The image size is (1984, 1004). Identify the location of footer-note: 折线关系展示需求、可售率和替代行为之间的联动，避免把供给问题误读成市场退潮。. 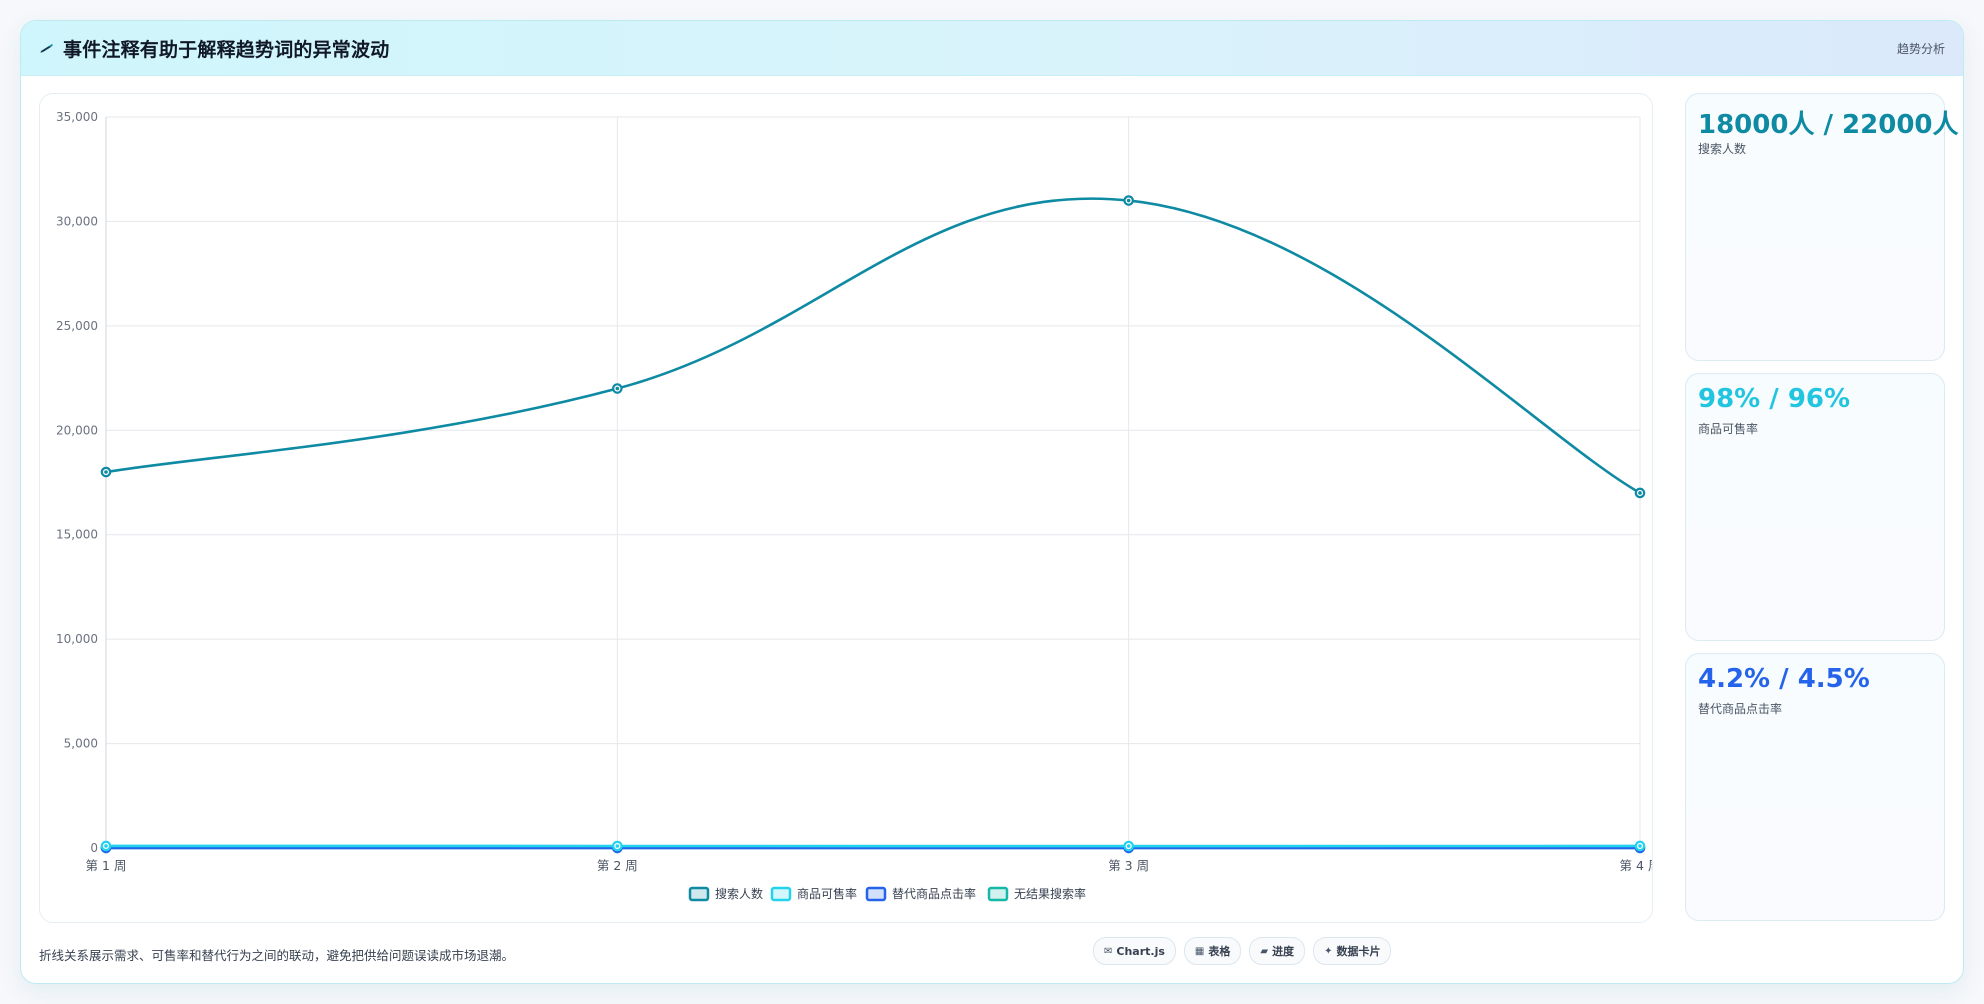
(277, 955).